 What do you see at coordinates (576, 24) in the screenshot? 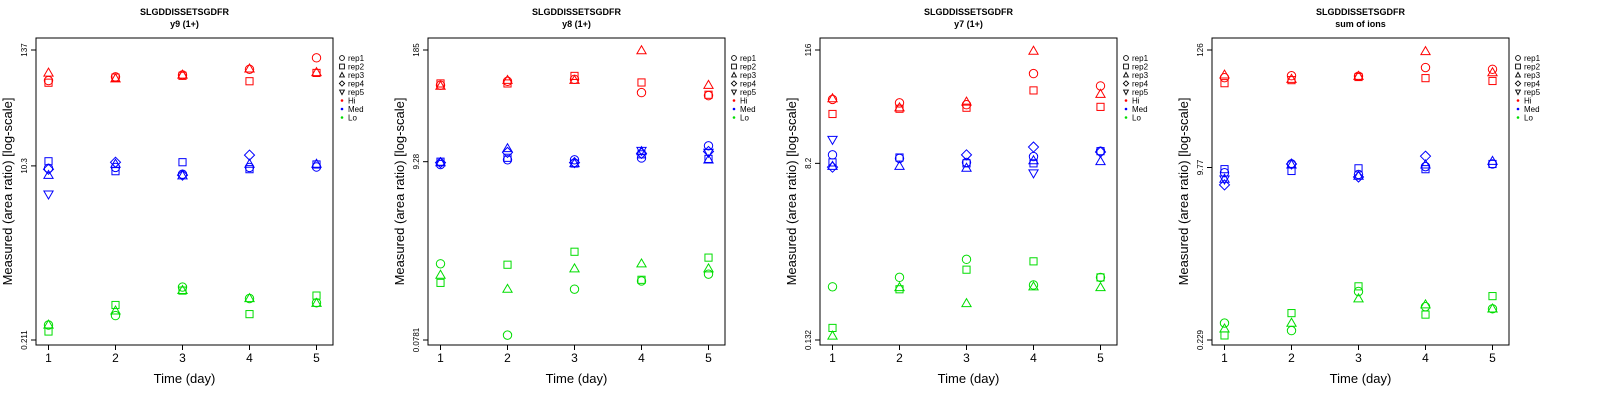
I see `chart-subtitle: y8 (1+)` at bounding box center [576, 24].